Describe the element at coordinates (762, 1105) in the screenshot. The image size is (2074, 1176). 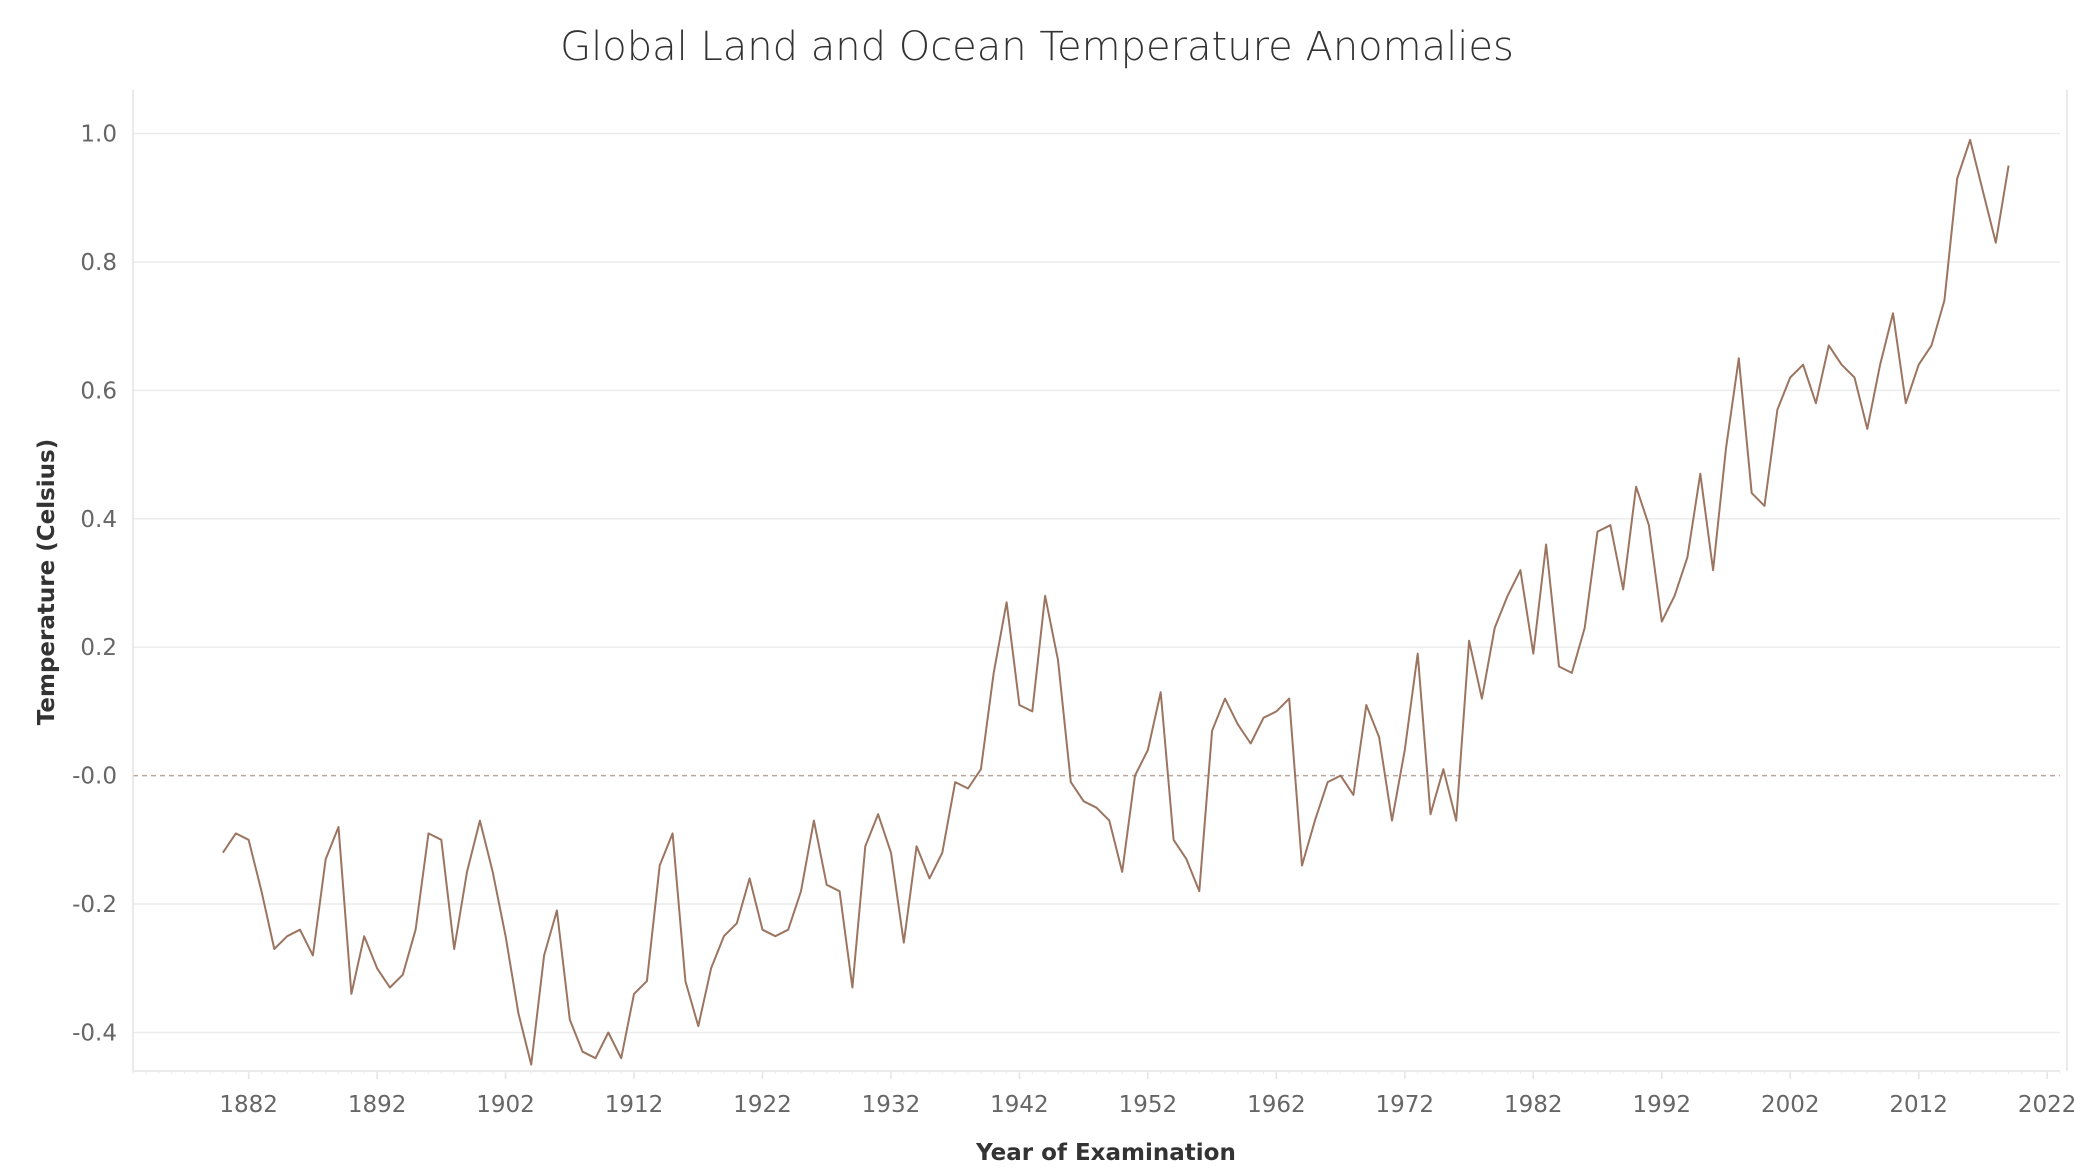
I see `x-tick-label: 1922` at that location.